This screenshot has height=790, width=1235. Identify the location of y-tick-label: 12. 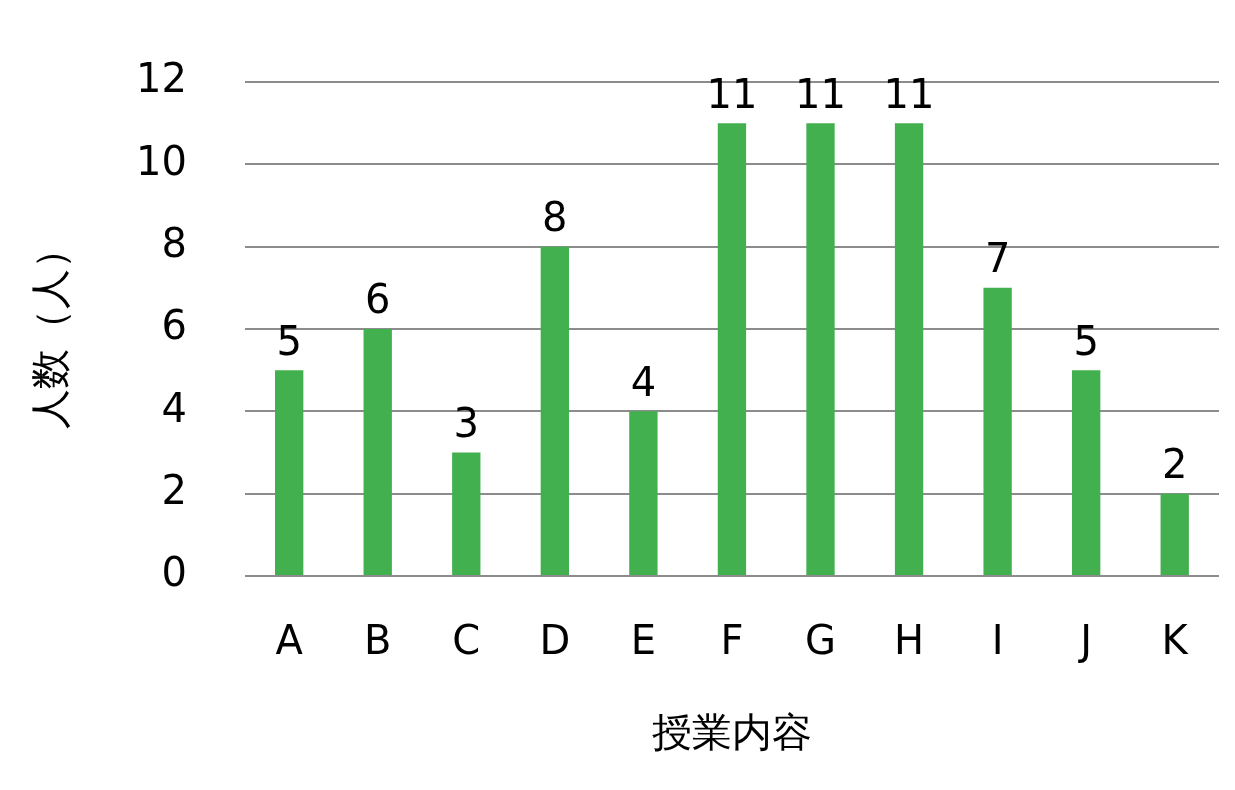
(161, 78).